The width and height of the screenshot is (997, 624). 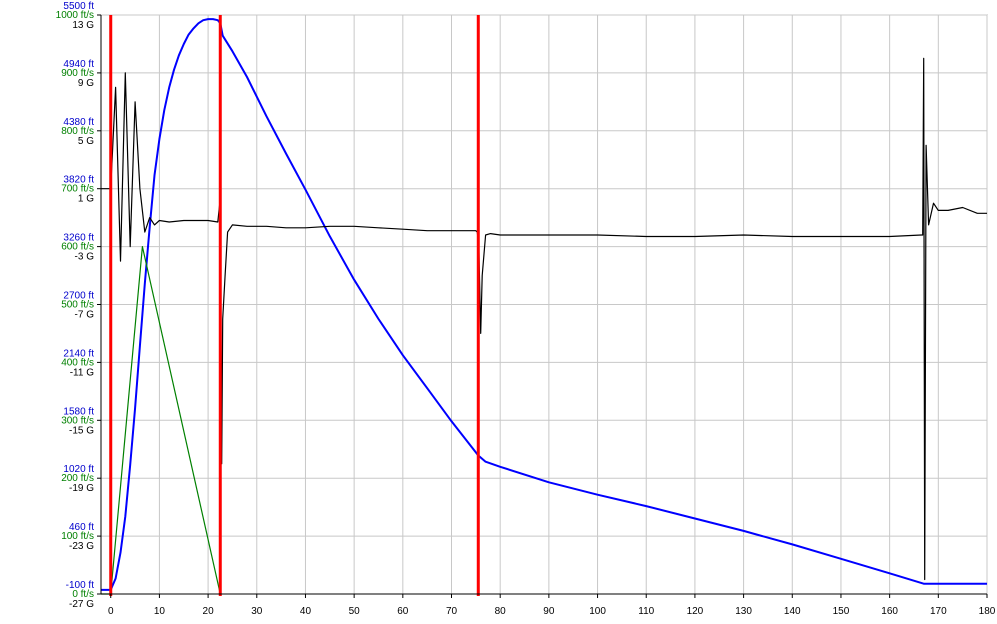 What do you see at coordinates (77, 536) in the screenshot?
I see `y-tick-label-velocity: 100 ft/s` at bounding box center [77, 536].